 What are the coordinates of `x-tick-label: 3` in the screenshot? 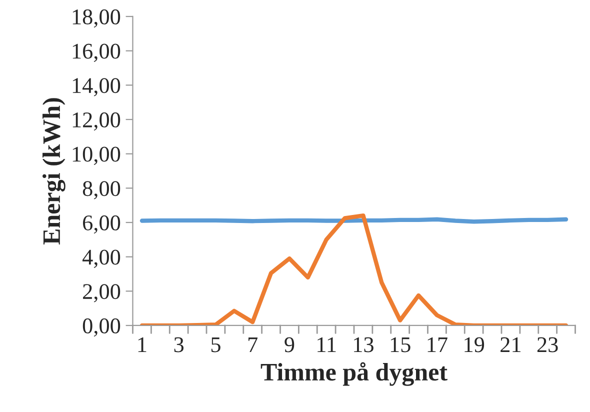 It's located at (179, 344).